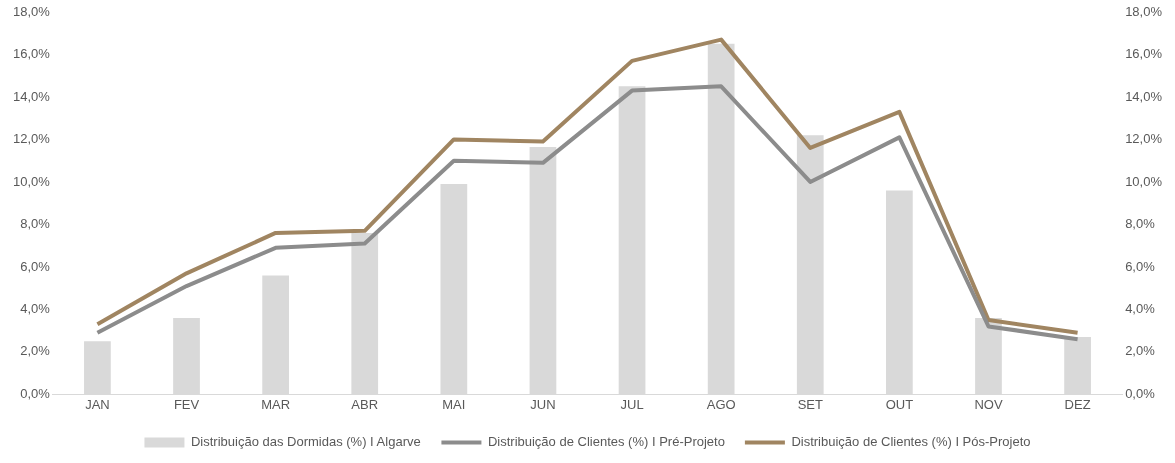 The width and height of the screenshot is (1175, 463). I want to click on y2-tick-label: 6,0%, so click(1140, 266).